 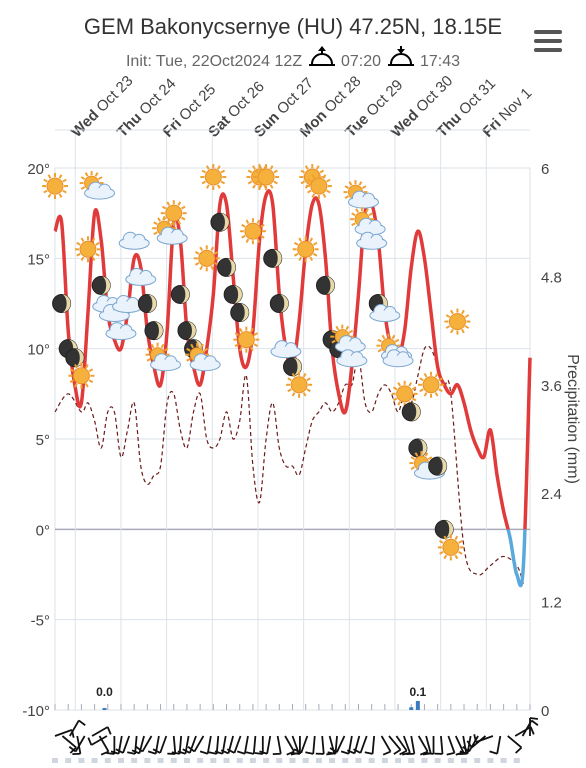 I want to click on precip-label: 0.0, so click(x=104, y=692).